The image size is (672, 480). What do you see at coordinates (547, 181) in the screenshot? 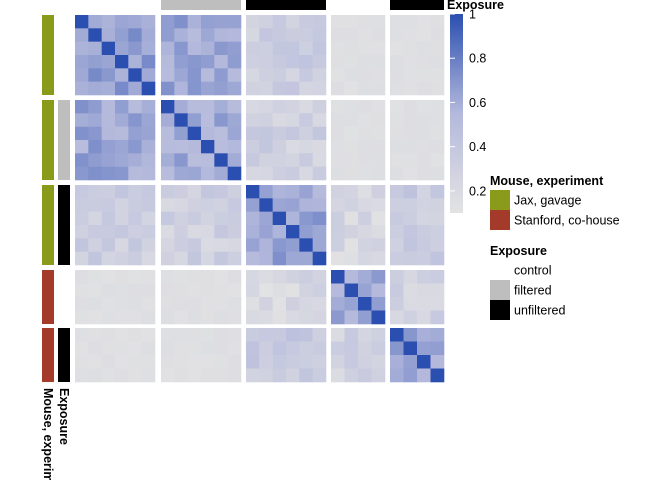
I see `legend-title: Mouse, experiment` at bounding box center [547, 181].